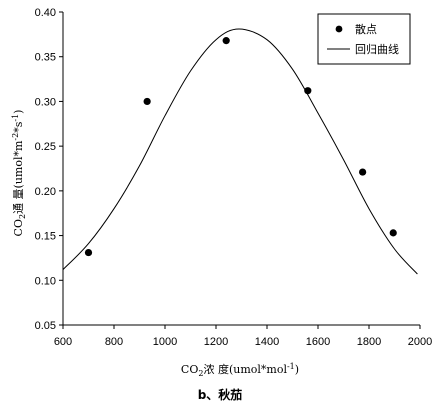 This screenshot has width=440, height=408. Describe the element at coordinates (45, 147) in the screenshot. I see `y-tick-label: 0.25` at that location.